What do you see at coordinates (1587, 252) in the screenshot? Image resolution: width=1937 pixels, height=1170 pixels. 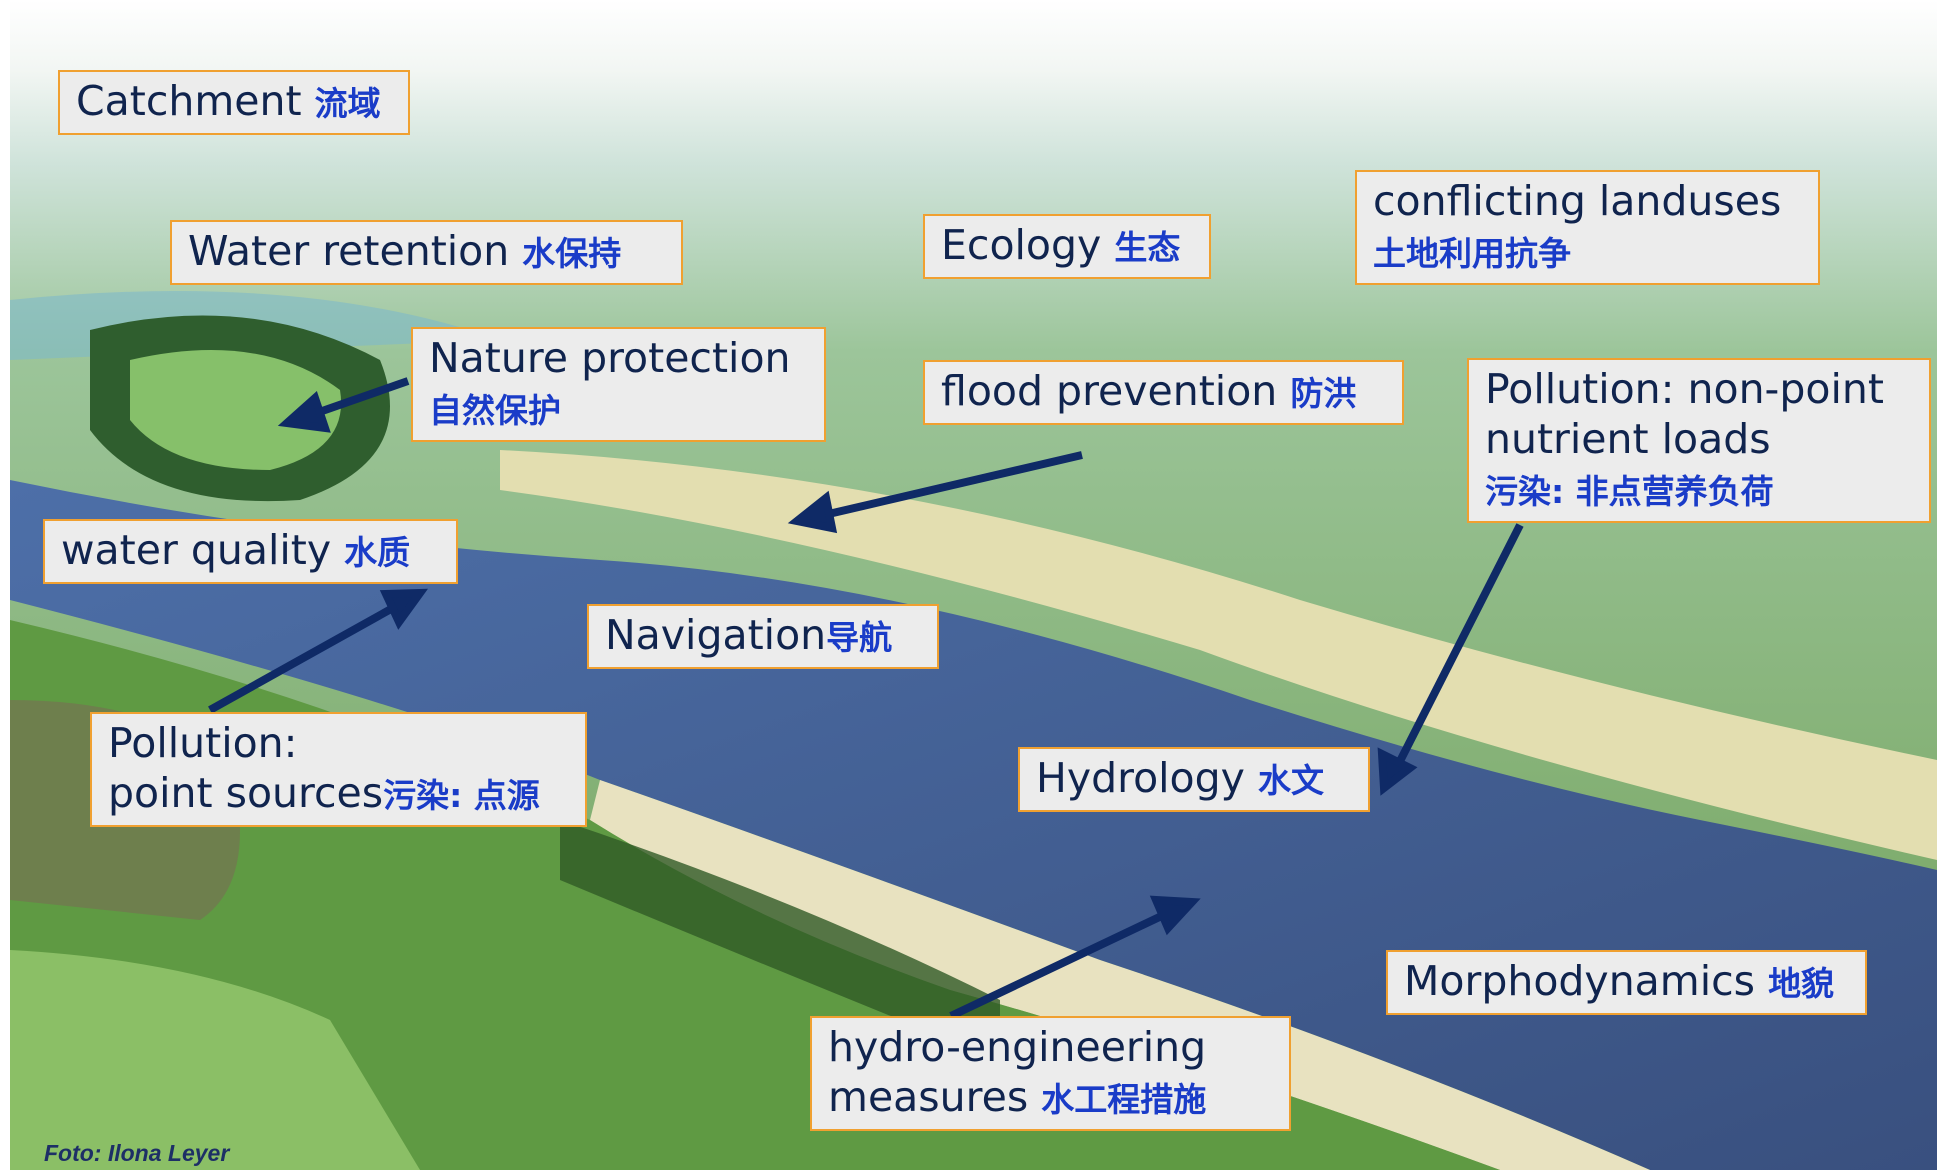 I see `label-line: 土地利用抗争` at bounding box center [1587, 252].